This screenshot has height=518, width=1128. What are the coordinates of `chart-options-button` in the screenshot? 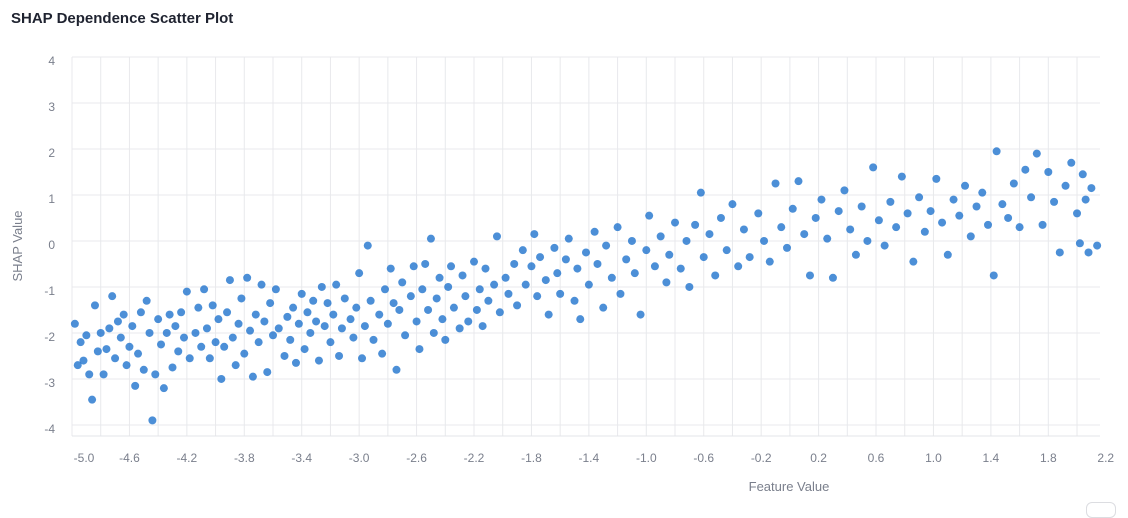 It's located at (1101, 510).